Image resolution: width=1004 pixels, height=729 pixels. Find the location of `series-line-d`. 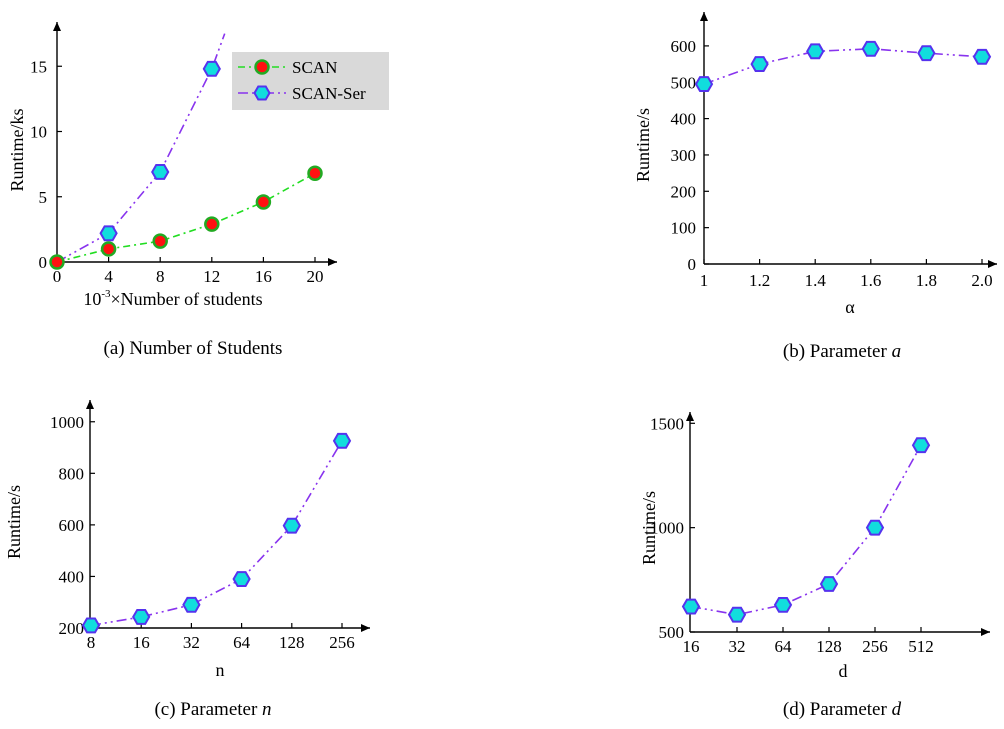

series-line-d is located at coordinates (806, 530).